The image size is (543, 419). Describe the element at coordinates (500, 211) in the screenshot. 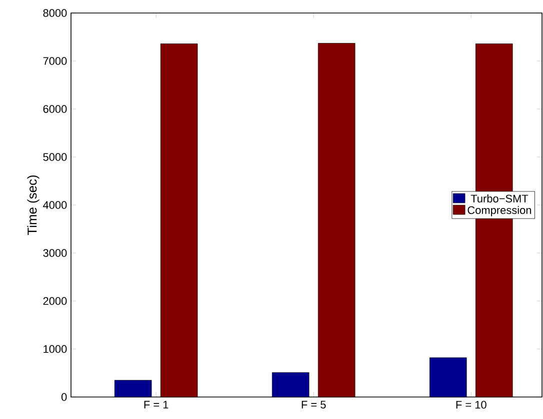

I see `legend-label: Compression` at that location.